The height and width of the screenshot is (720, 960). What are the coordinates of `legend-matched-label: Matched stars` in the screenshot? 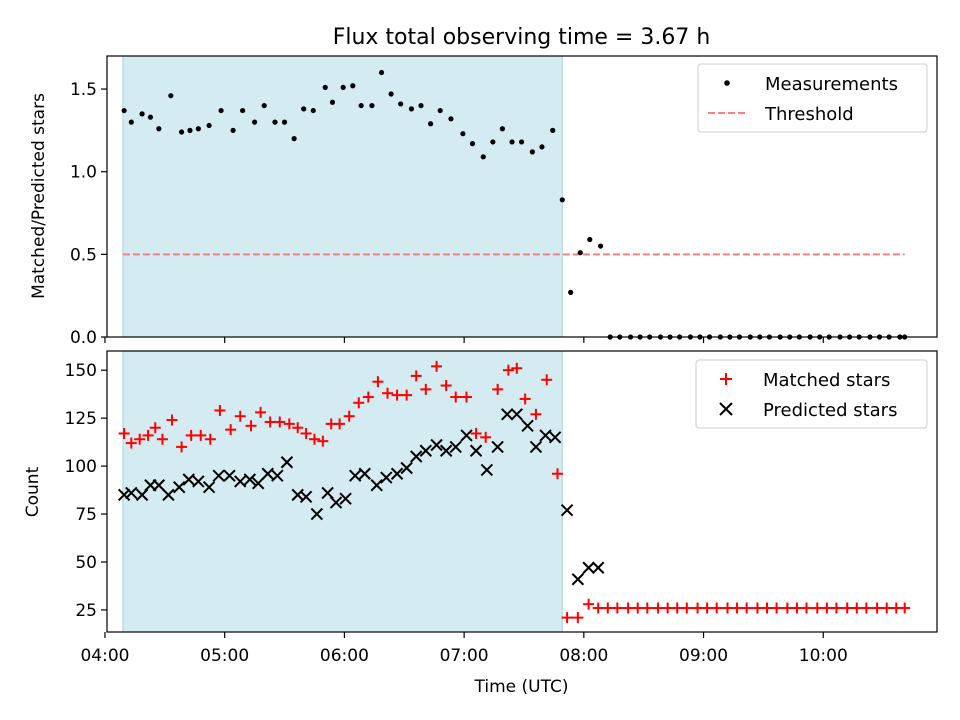 It's located at (826, 380).